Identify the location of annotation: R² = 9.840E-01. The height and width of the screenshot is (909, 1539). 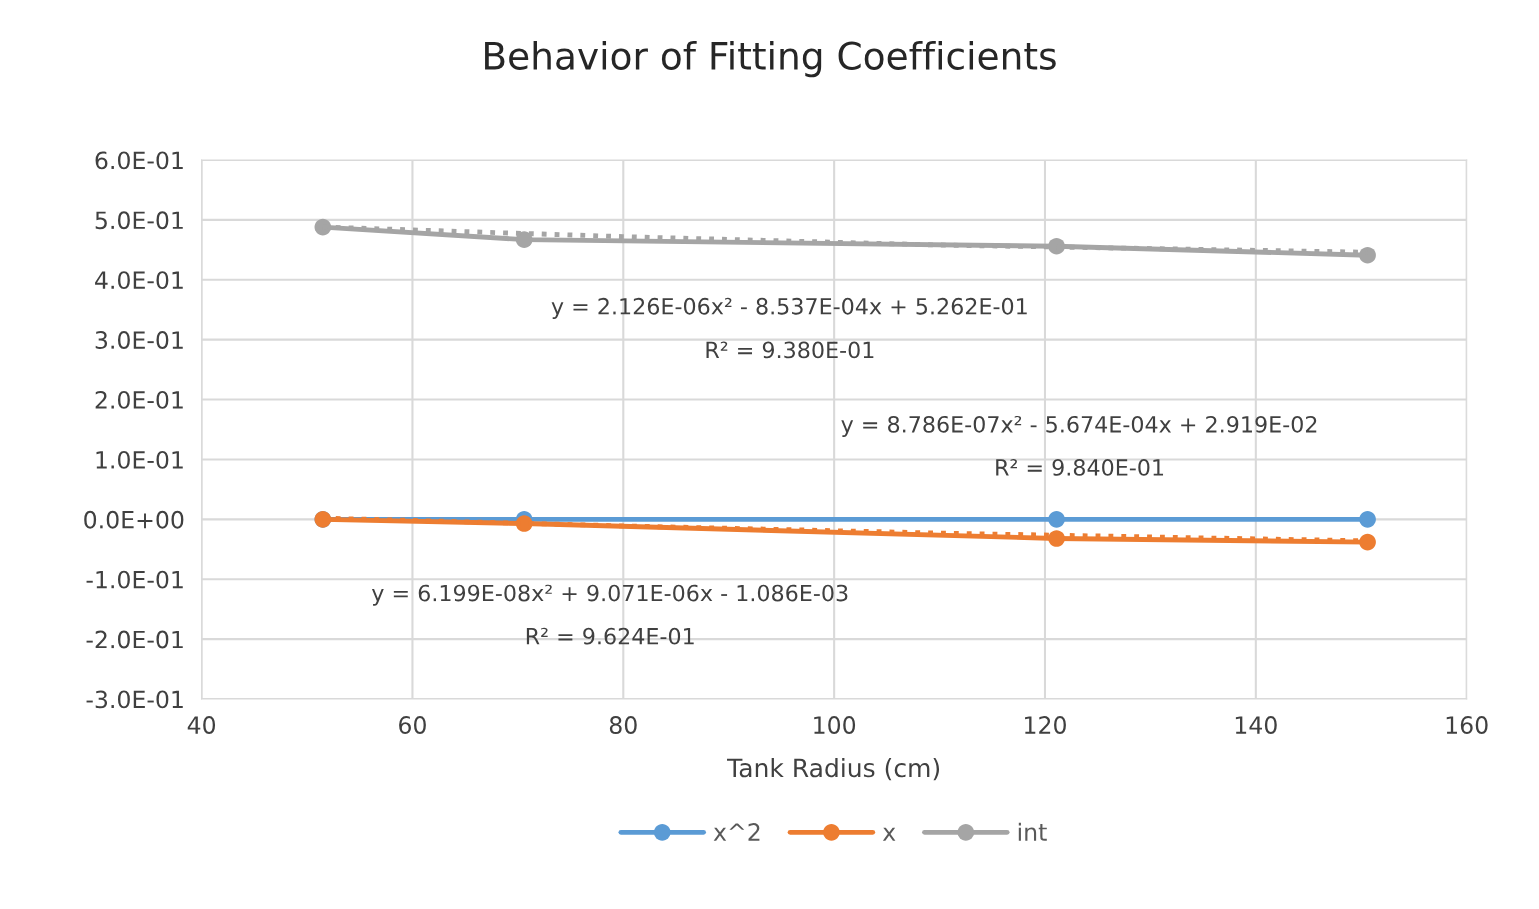
(1080, 467).